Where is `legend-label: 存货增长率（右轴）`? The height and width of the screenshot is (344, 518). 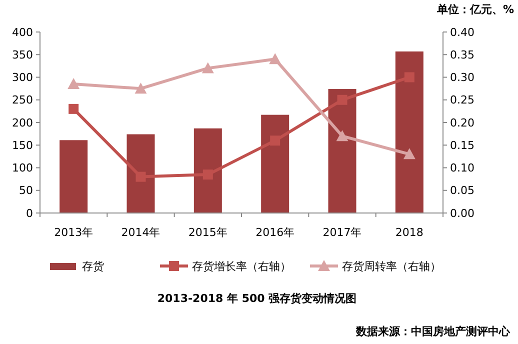
legend-label: 存货增长率（右轴） is located at coordinates (241, 266).